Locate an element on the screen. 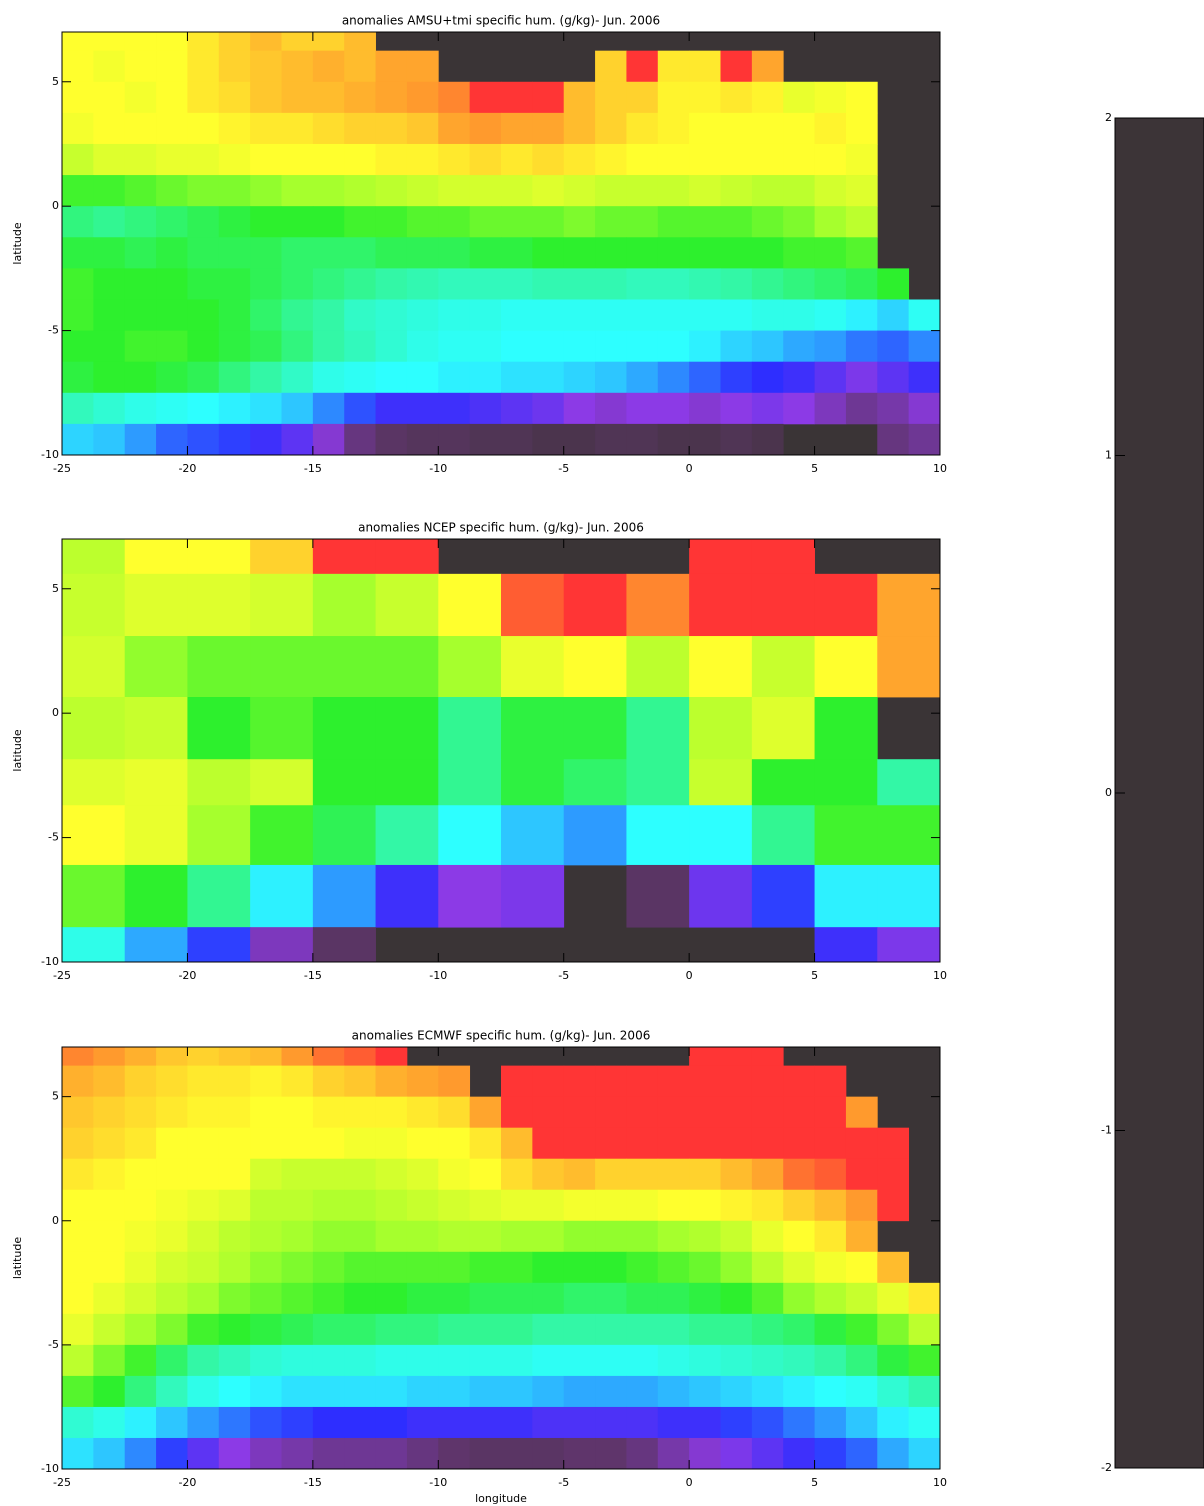  x-tick-label: -20 is located at coordinates (187, 468).